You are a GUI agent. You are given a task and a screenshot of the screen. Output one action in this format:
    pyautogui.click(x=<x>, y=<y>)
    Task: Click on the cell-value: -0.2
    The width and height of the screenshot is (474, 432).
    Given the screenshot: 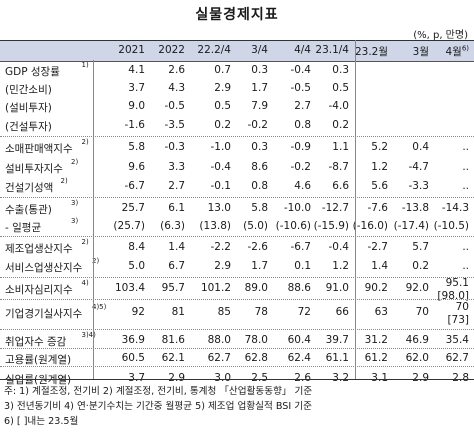 What is the action you would take?
    pyautogui.click(x=301, y=167)
    